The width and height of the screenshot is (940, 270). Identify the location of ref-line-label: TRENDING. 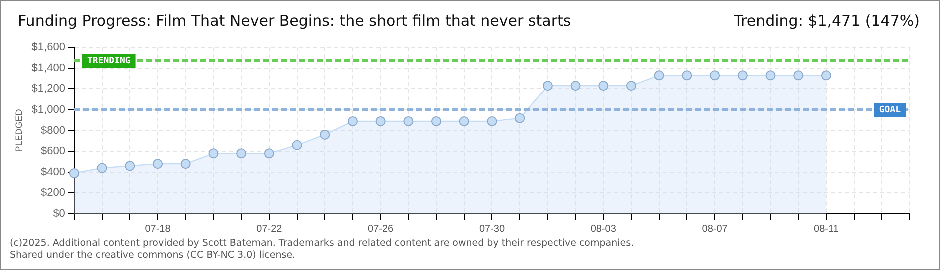
(109, 61).